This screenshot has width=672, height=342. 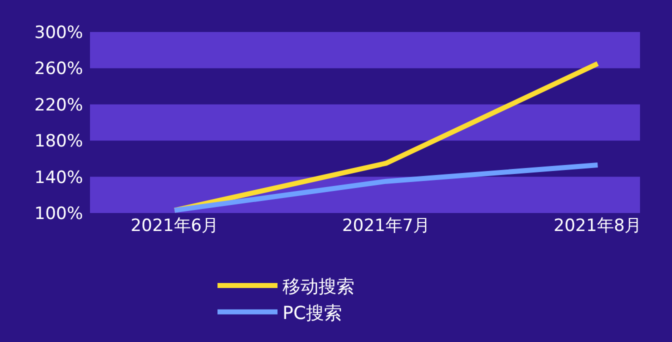 What do you see at coordinates (318, 287) in the screenshot?
I see `legend-label: 移动搜索` at bounding box center [318, 287].